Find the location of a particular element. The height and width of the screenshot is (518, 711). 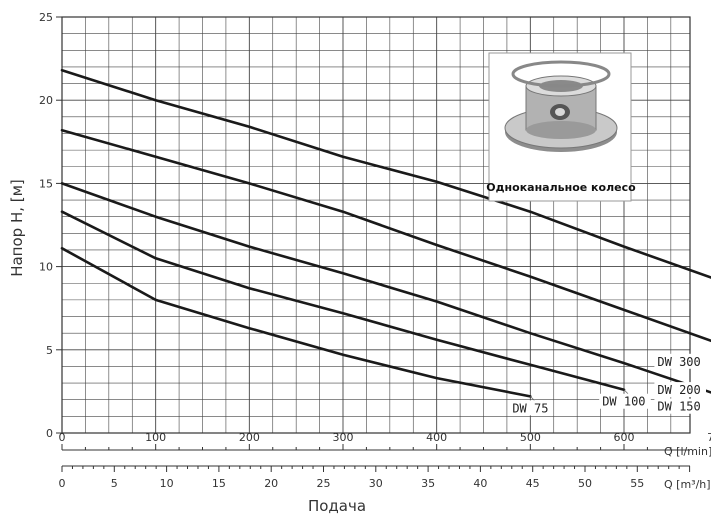

x-axis-title: Подача is located at coordinates (337, 506).